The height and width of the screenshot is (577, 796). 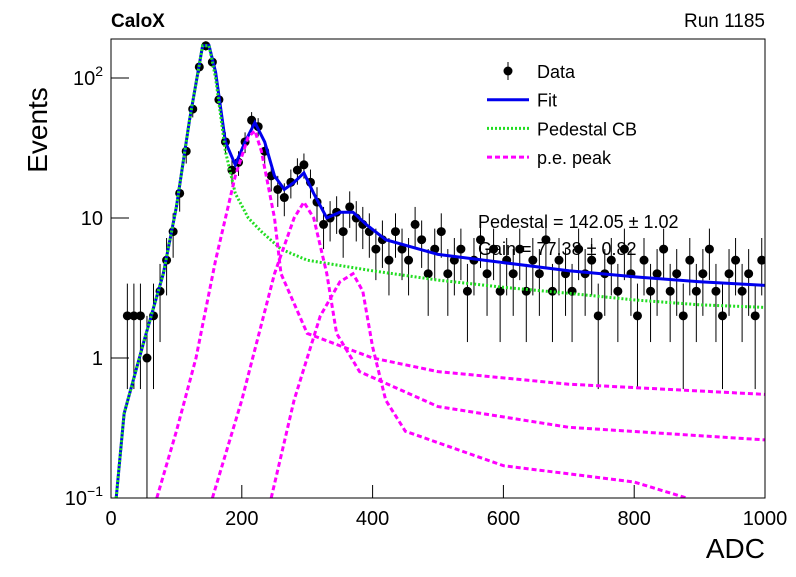 What do you see at coordinates (508, 71) in the screenshot?
I see `legend-marker` at bounding box center [508, 71].